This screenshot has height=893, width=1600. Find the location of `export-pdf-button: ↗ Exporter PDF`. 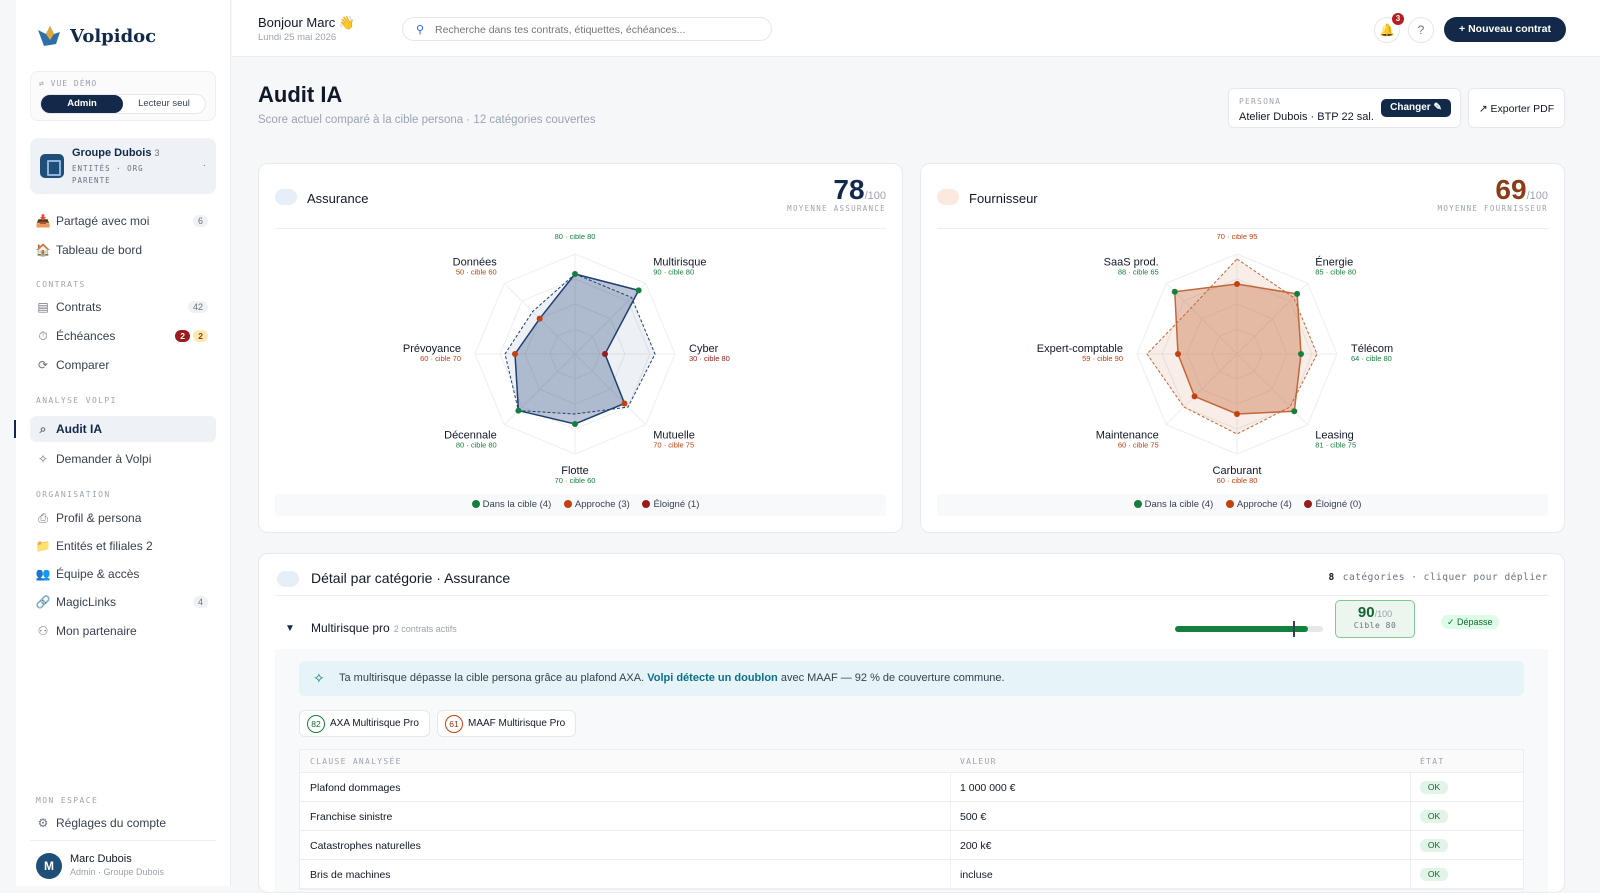

export-pdf-button: ↗ Exporter PDF is located at coordinates (1516, 108).